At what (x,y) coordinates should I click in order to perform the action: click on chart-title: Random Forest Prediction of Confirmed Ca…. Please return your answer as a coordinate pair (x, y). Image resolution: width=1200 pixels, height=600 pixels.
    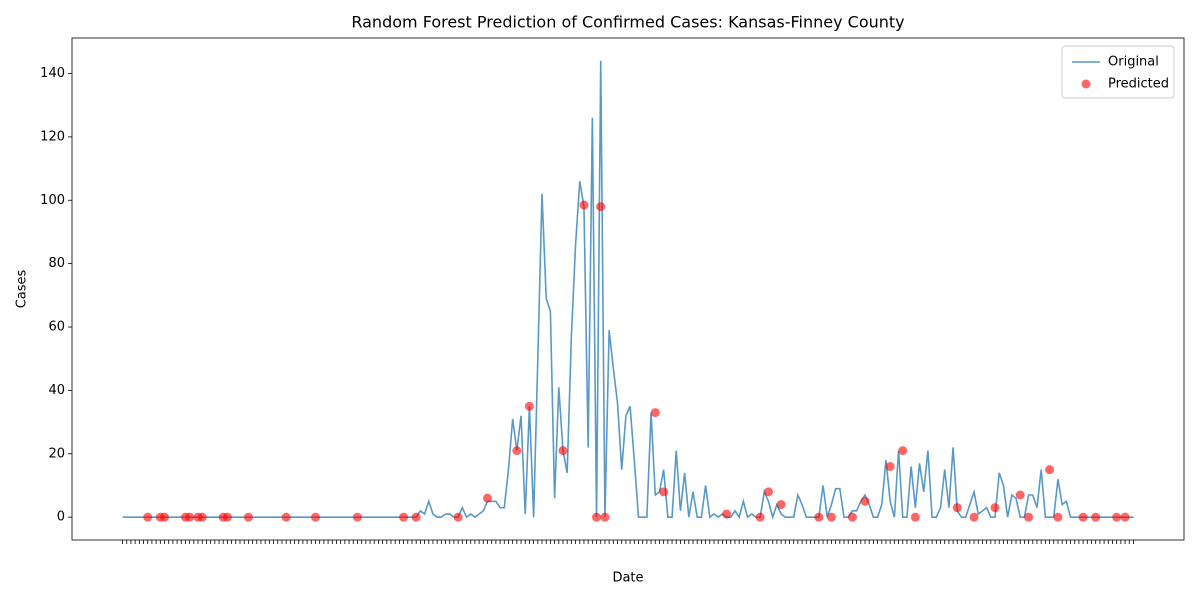
    Looking at the image, I should click on (627, 22).